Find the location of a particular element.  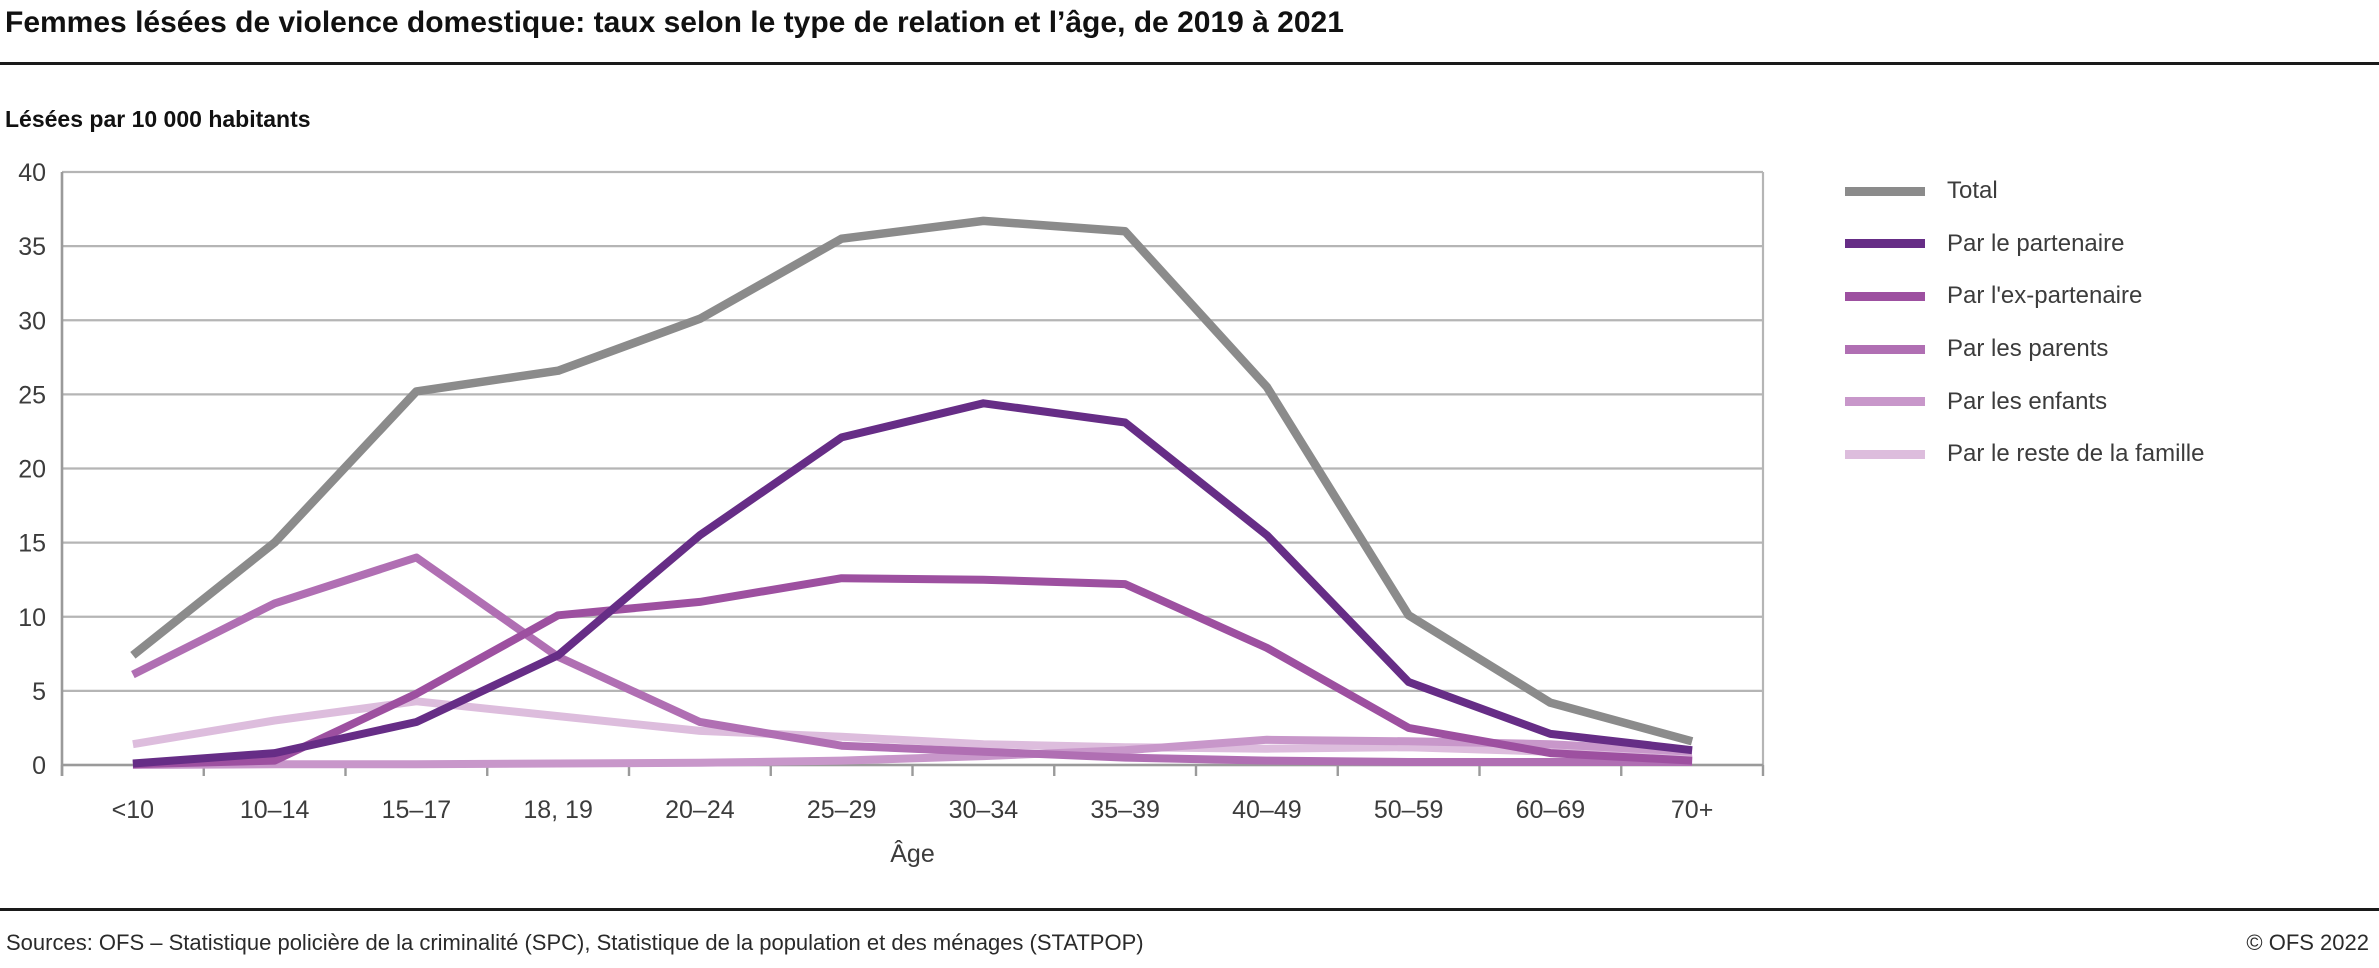

x-tick-label: 30–34 is located at coordinates (984, 810).